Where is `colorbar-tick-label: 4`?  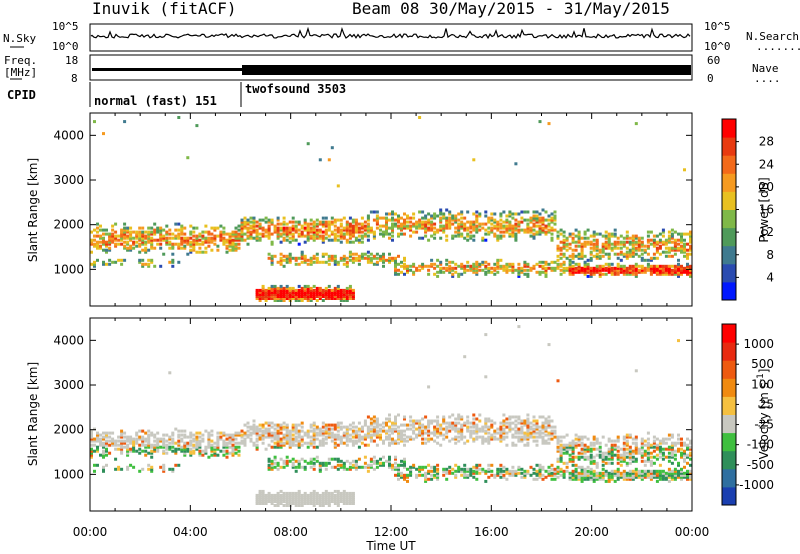
colorbar-tick-label: 4 is located at coordinates (770, 277).